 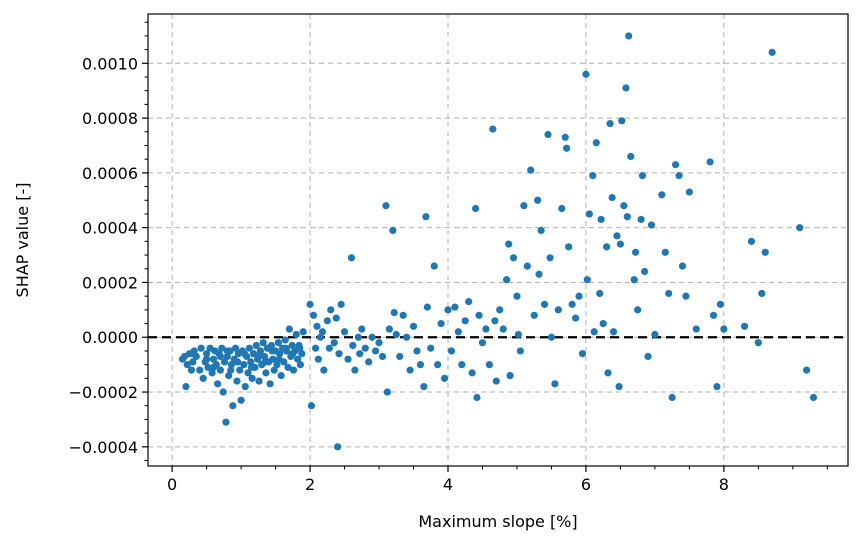 I want to click on y-tick-label-2: 0.0000, so click(x=110, y=337).